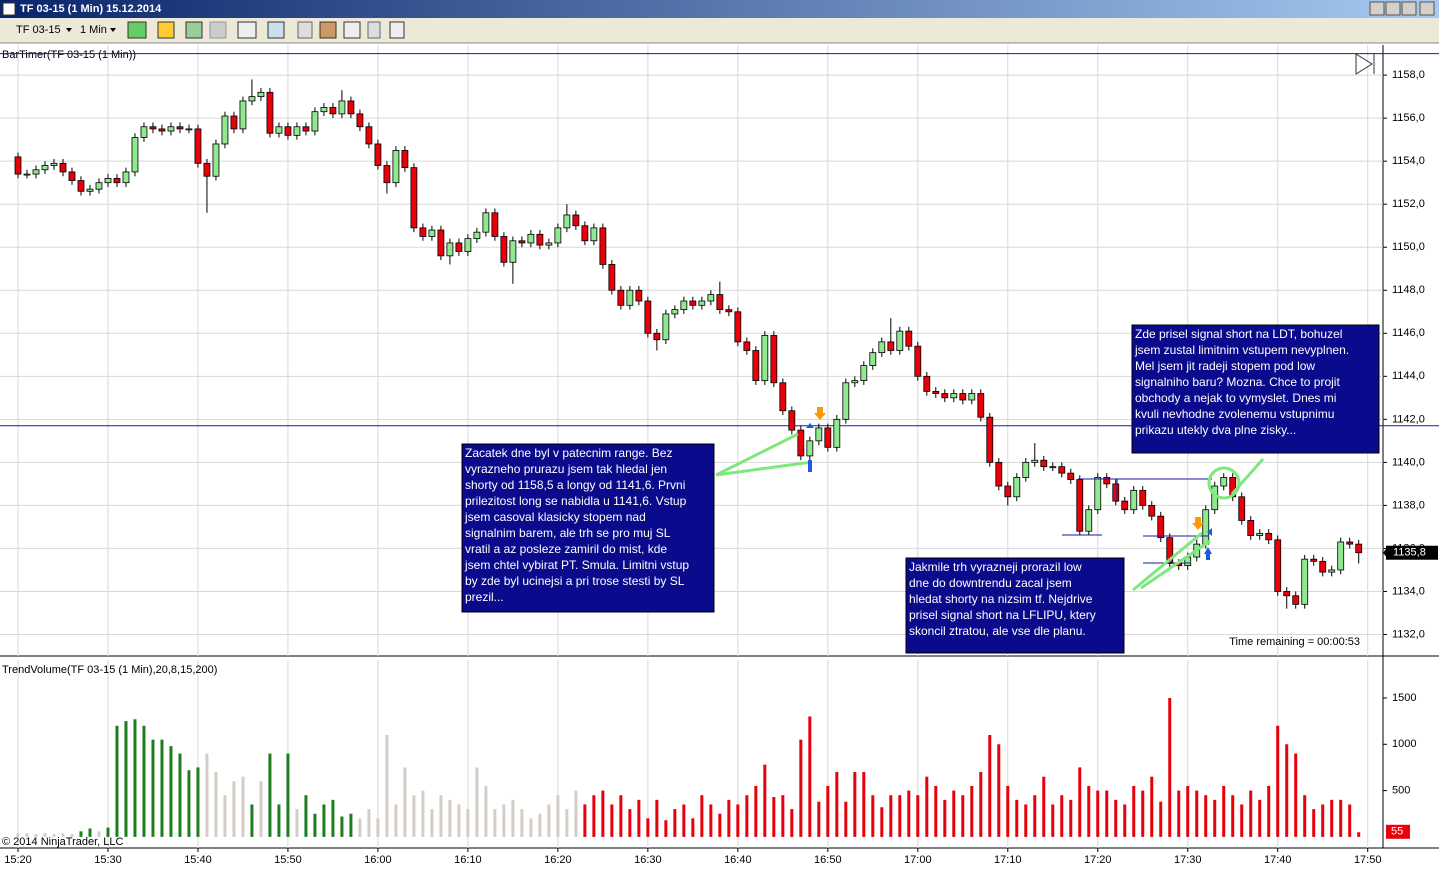 The width and height of the screenshot is (1439, 876). I want to click on close-button, so click(1427, 8).